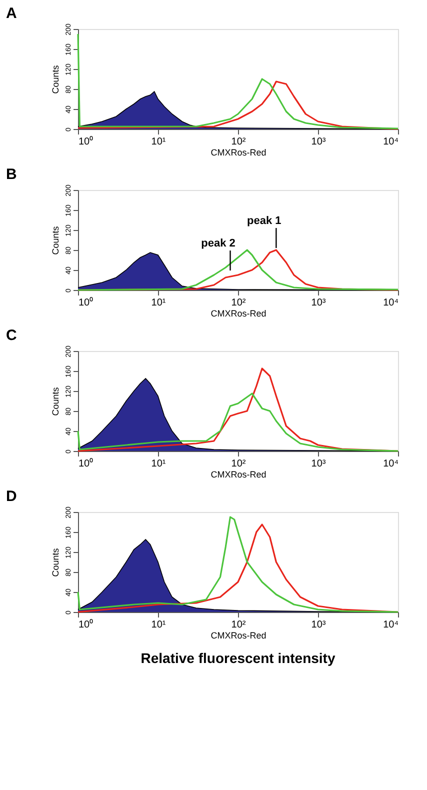 The width and height of the screenshot is (427, 790). I want to click on chart-title: D, so click(11, 497).